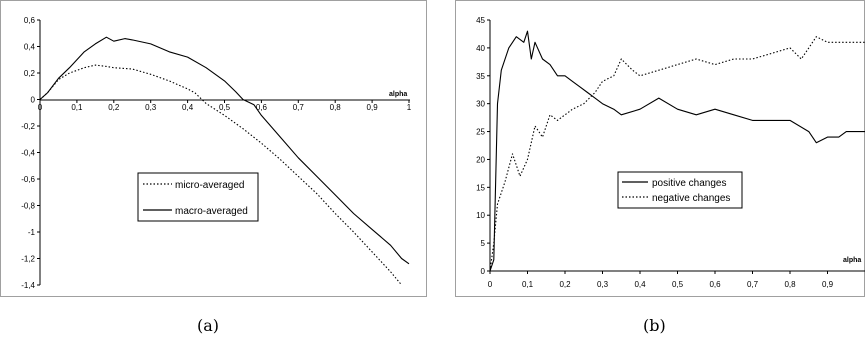  What do you see at coordinates (32, 232) in the screenshot?
I see `y-tick-label: -1` at bounding box center [32, 232].